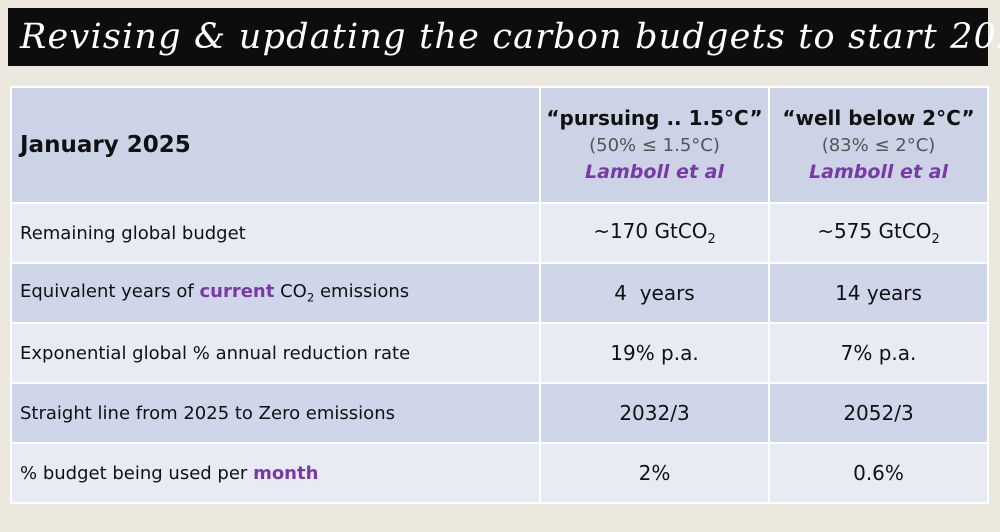 The width and height of the screenshot is (1000, 532). I want to click on header-col-a-ref: Lamboll et al, so click(654, 171).